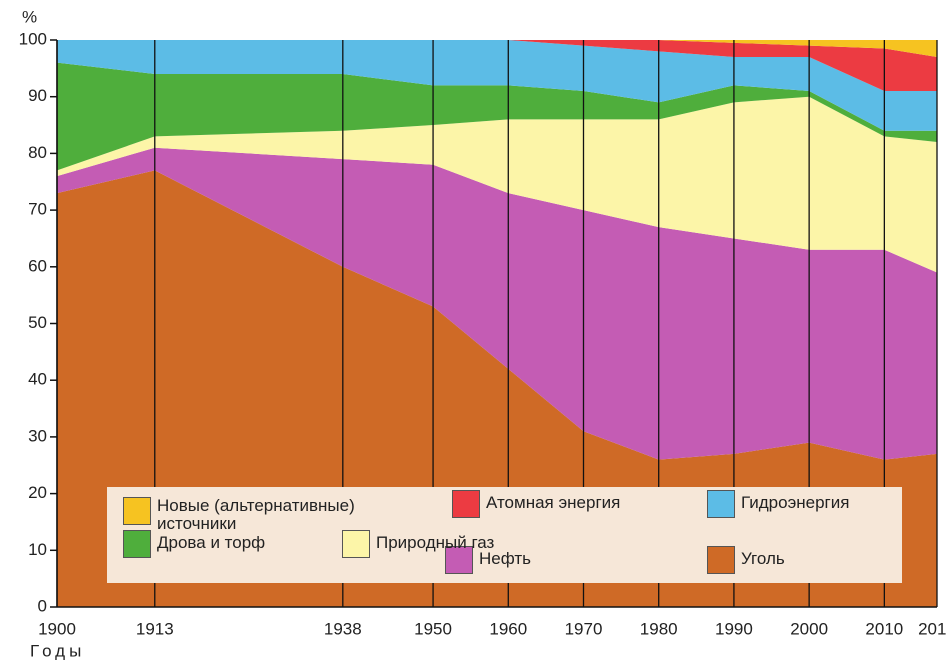 The image size is (947, 662). What do you see at coordinates (37, 209) in the screenshot?
I see `y-tick-label: 70` at bounding box center [37, 209].